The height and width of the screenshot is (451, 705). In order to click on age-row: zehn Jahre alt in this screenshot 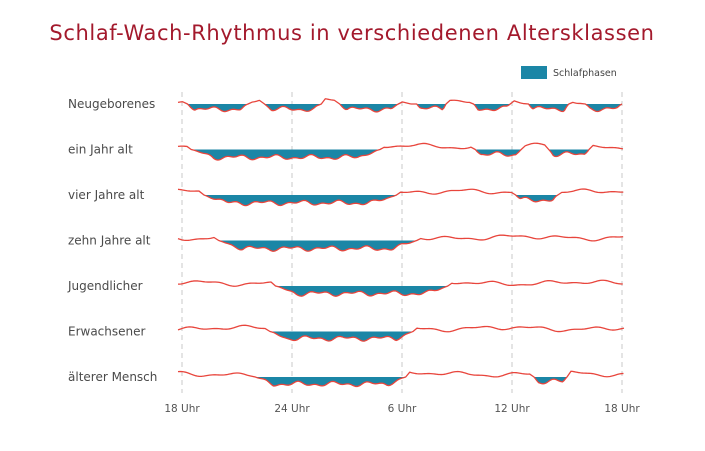, I will do `click(346, 243)`.